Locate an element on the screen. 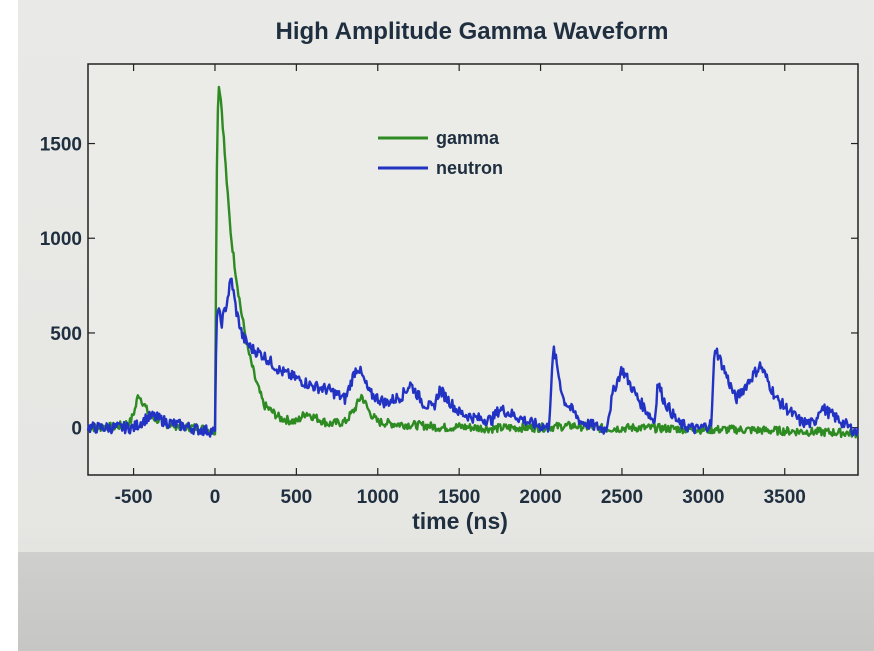 The height and width of the screenshot is (651, 874). legend: gamma neutron is located at coordinates (440, 153).